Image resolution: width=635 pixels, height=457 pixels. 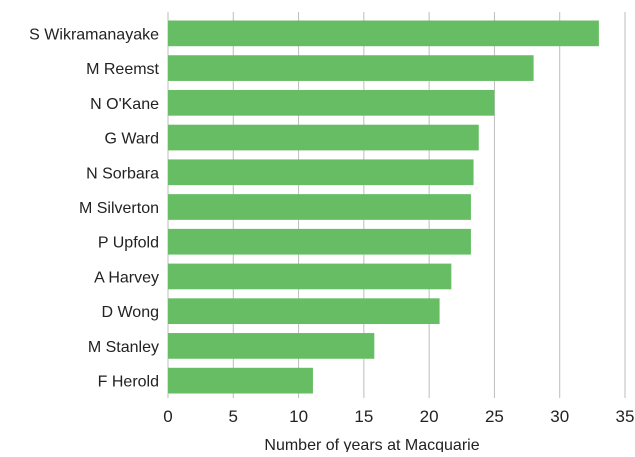 I want to click on category-label: M Stanley, so click(x=123, y=347).